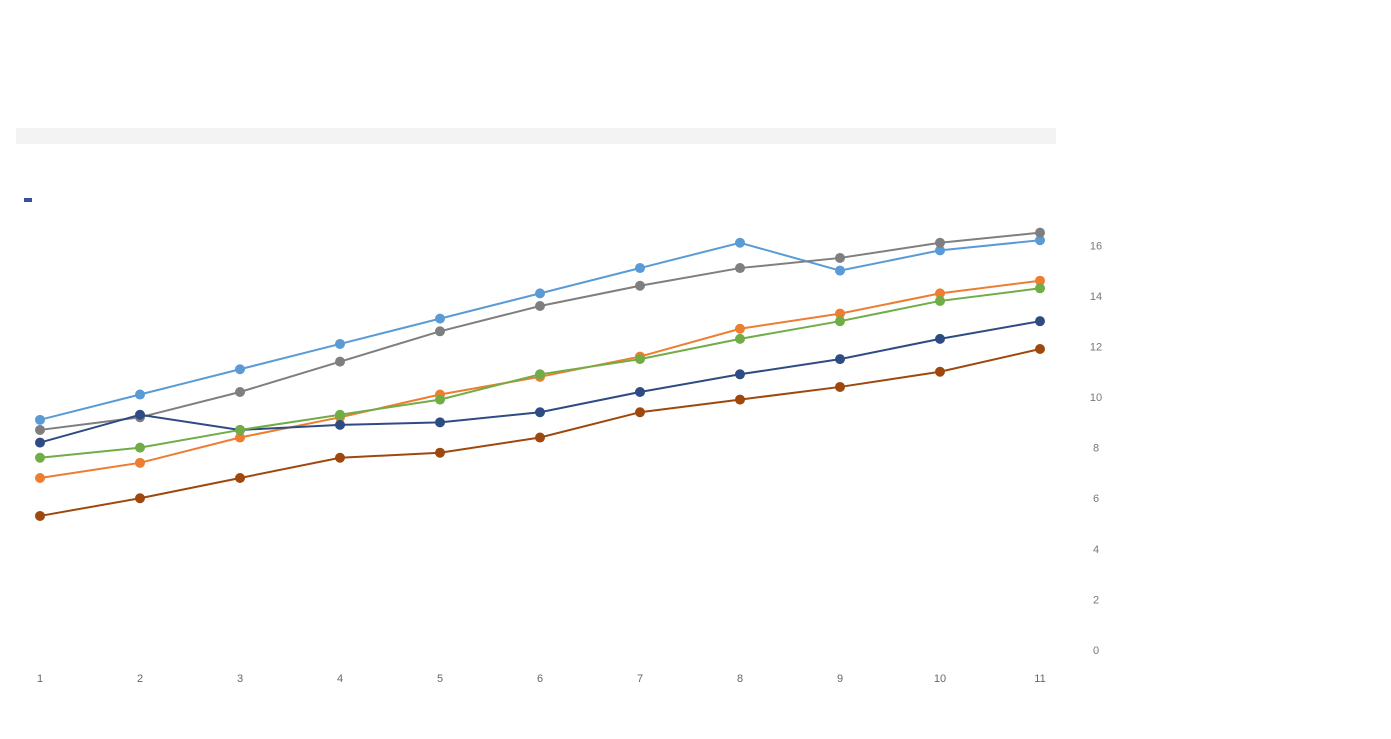 The width and height of the screenshot is (1391, 739). What do you see at coordinates (840, 679) in the screenshot?
I see `x-tick-label: 9` at bounding box center [840, 679].